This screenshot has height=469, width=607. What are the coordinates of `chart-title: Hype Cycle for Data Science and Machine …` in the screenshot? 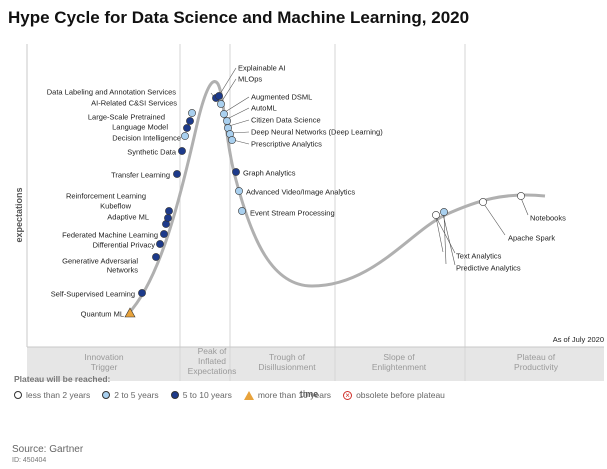 It's located at (239, 17).